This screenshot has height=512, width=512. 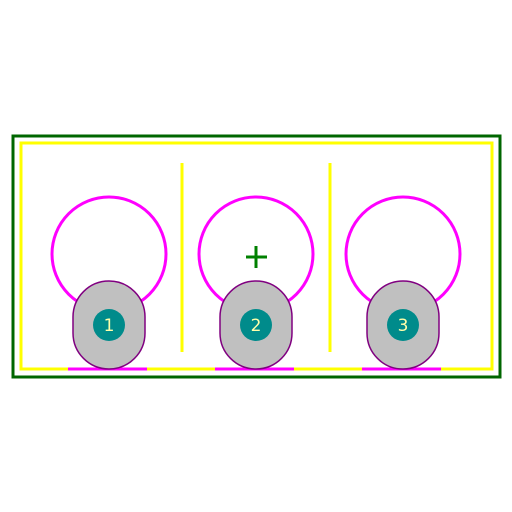 I want to click on crosshair-icon, so click(x=256, y=257).